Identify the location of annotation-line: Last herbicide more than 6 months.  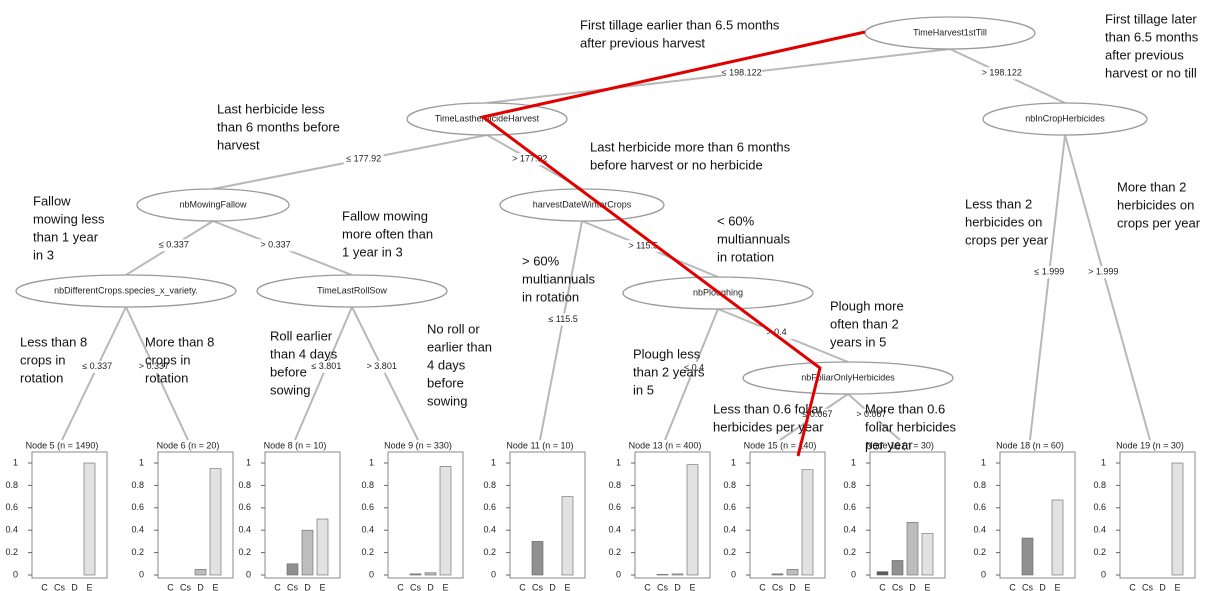
(690, 146).